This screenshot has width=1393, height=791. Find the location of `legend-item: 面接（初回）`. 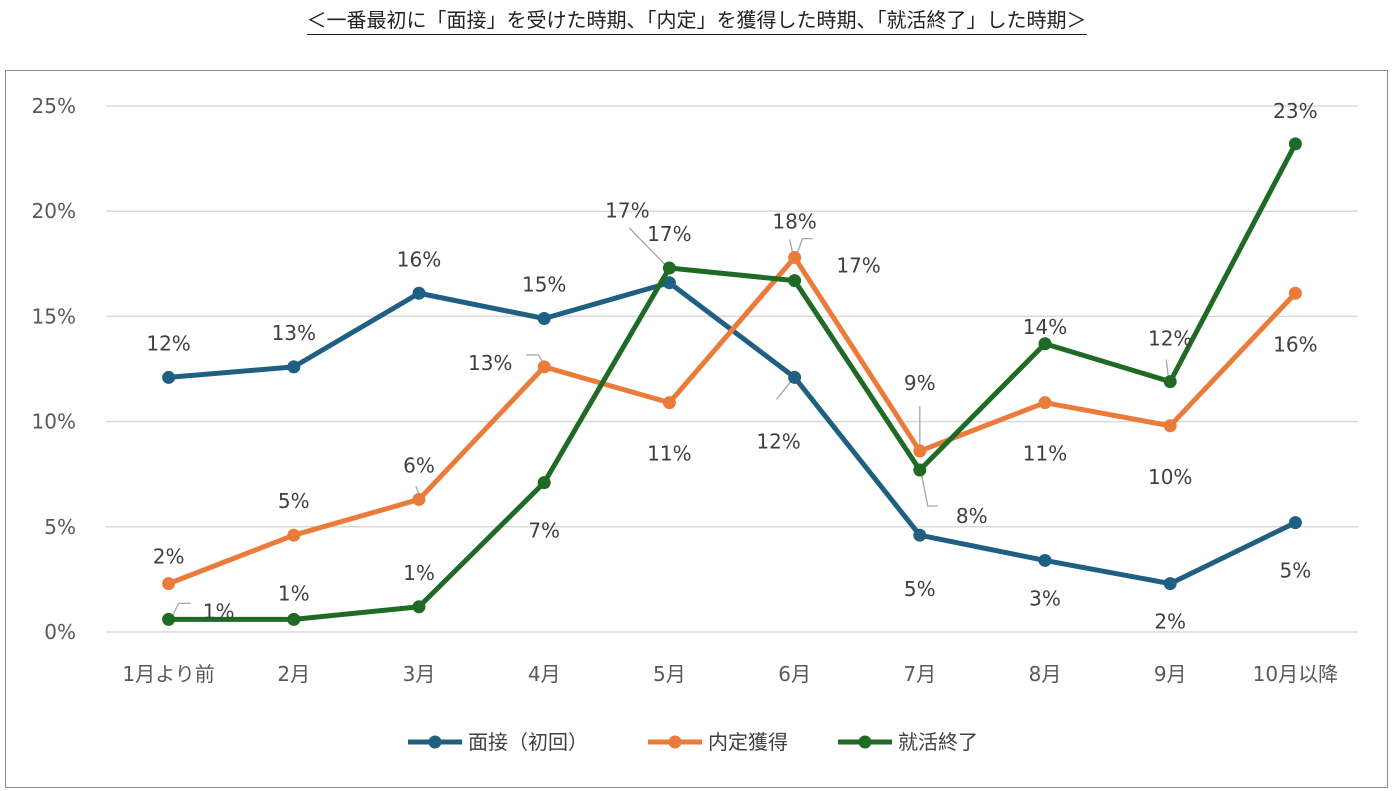

legend-item: 面接（初回） is located at coordinates (498, 742).